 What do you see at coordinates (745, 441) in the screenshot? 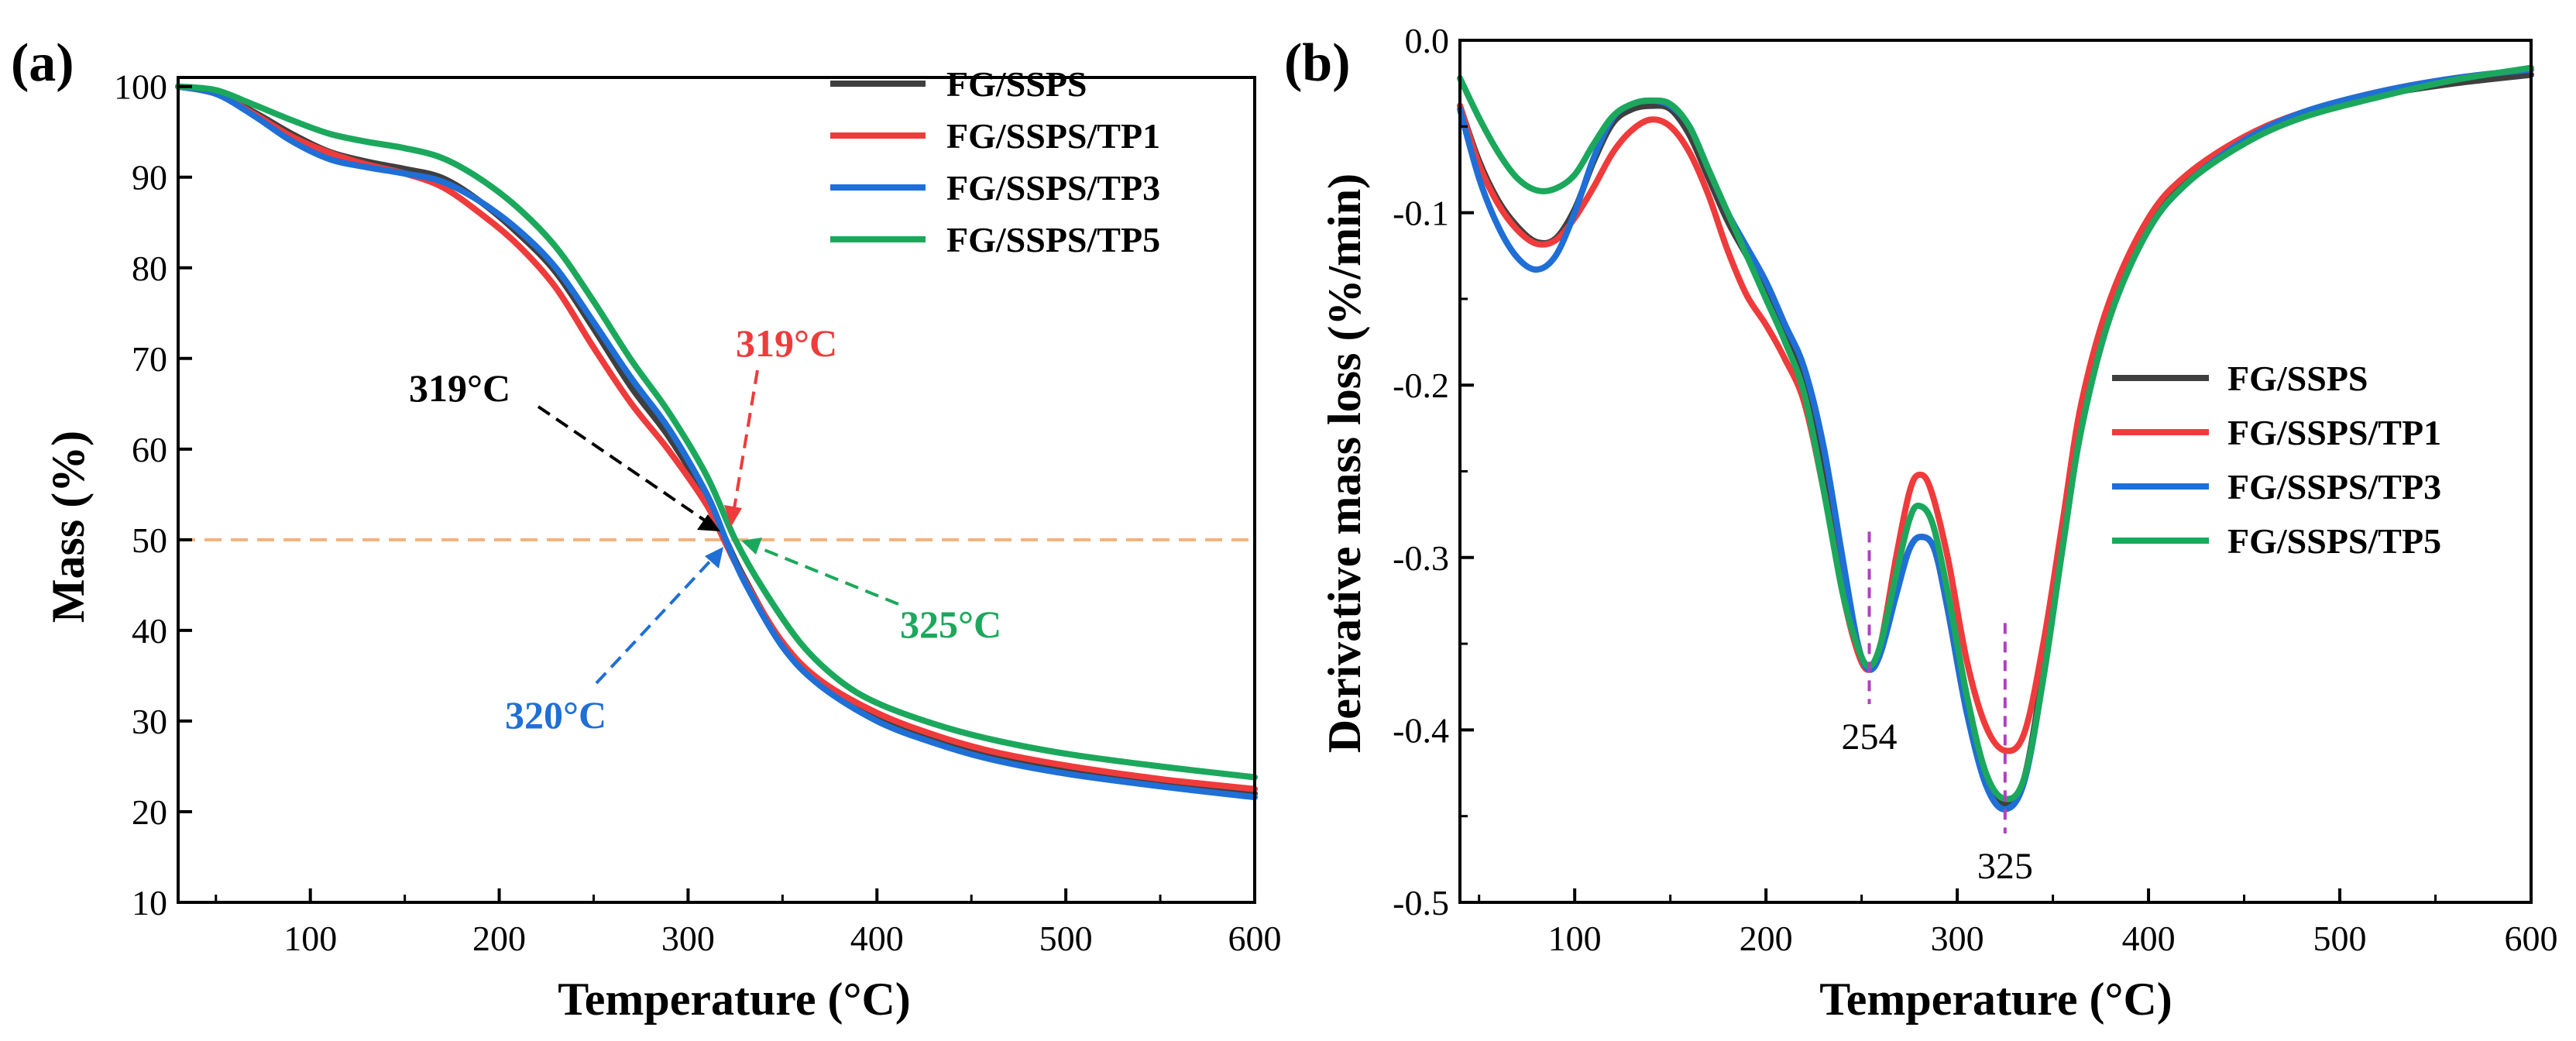
I see `annotation-arrow-red` at bounding box center [745, 441].